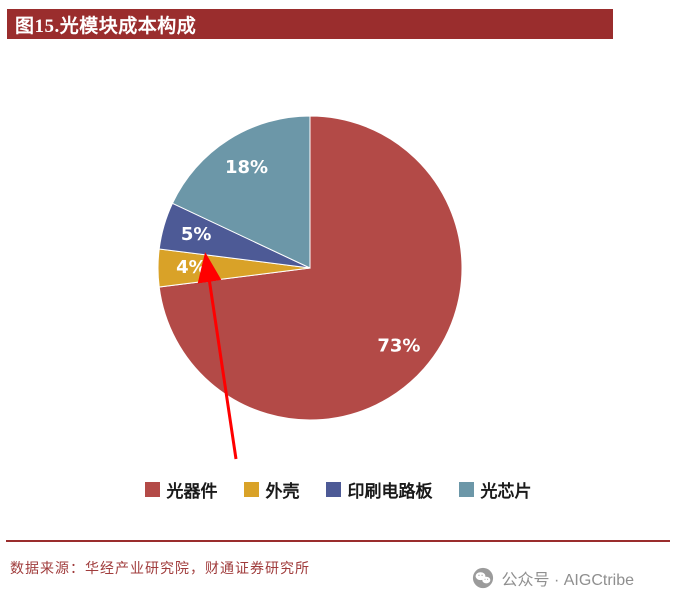  Describe the element at coordinates (282, 491) in the screenshot. I see `legend-label: 外壳` at that location.